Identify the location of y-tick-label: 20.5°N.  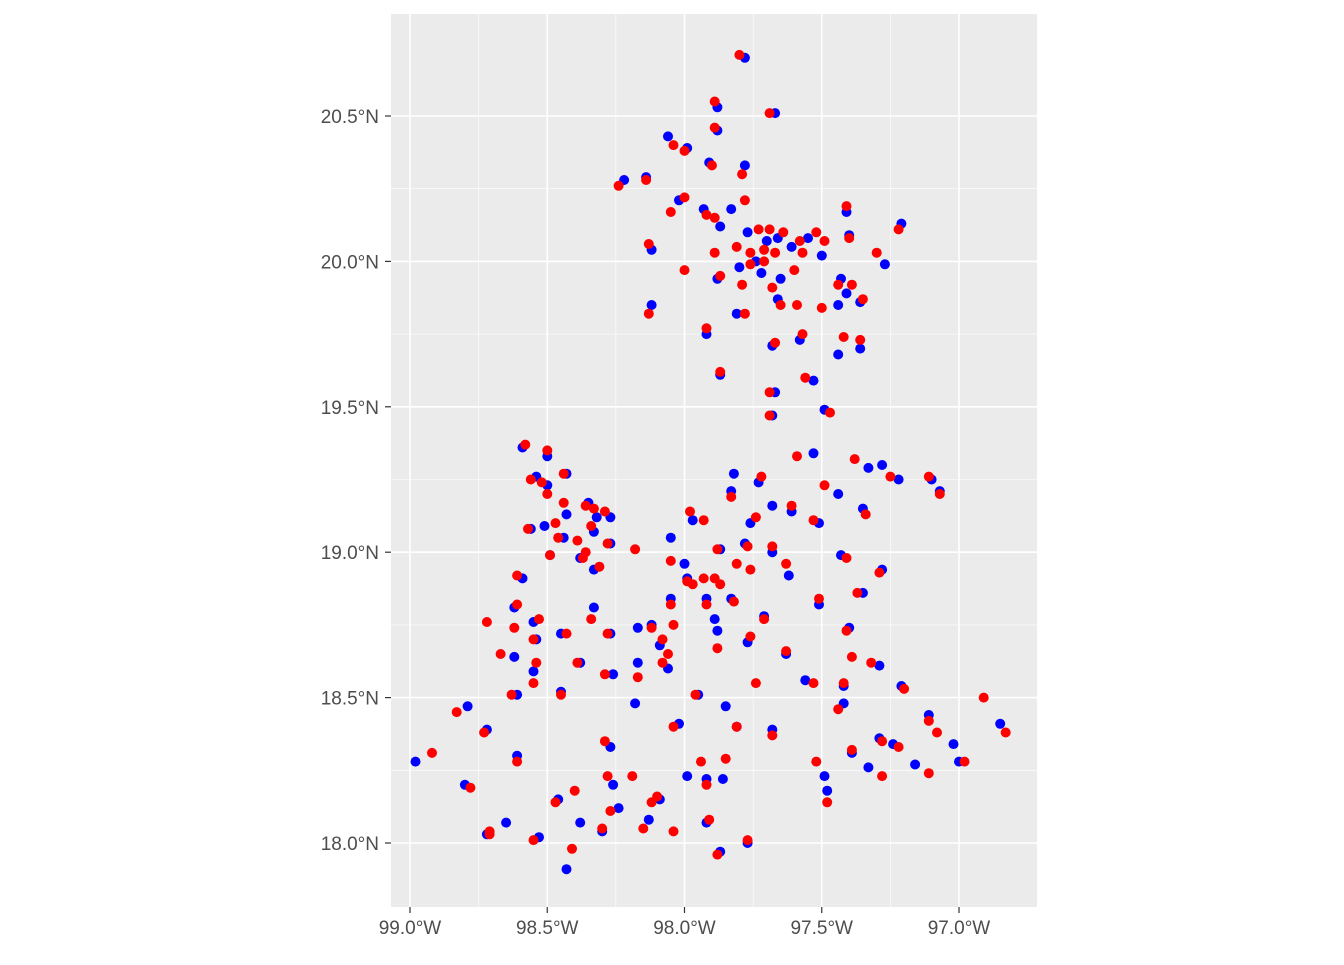
(350, 117).